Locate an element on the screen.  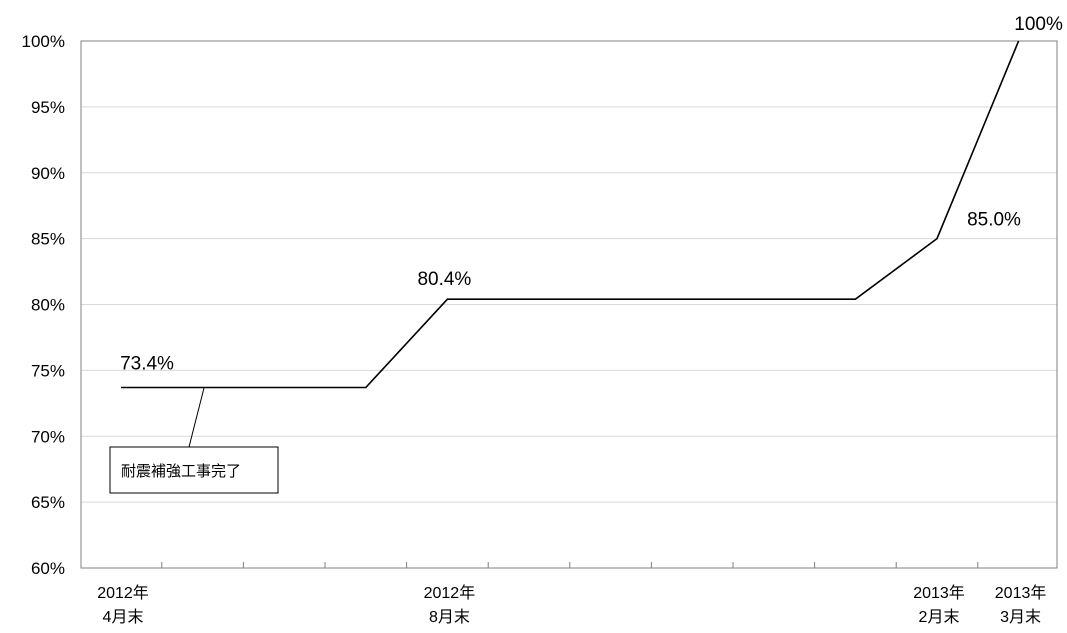
y-tick-label: 70% is located at coordinates (48, 436).